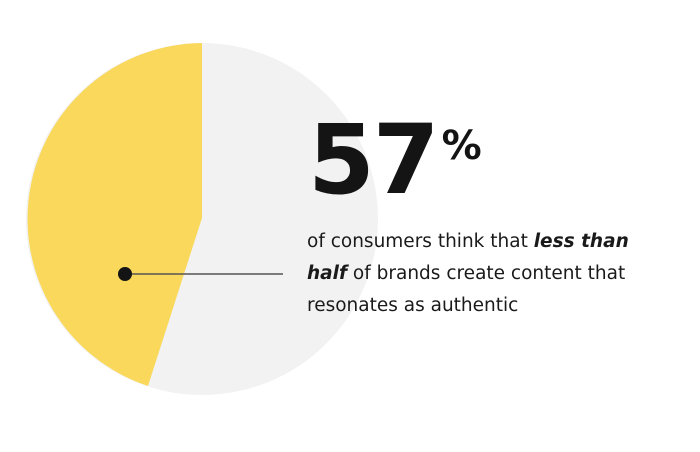 This screenshot has width=700, height=452. What do you see at coordinates (374, 160) in the screenshot?
I see `stat-number: 57` at bounding box center [374, 160].